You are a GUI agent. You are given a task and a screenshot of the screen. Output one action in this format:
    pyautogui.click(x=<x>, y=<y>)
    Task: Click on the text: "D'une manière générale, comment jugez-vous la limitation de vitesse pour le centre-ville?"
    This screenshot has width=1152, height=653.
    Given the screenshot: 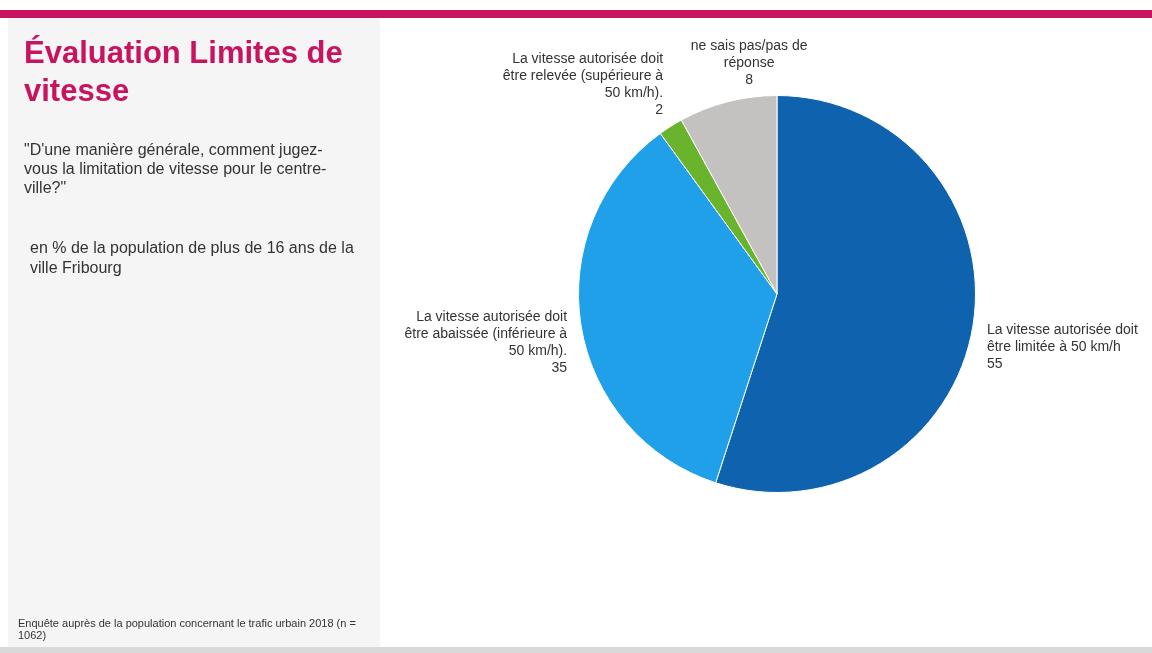 What is the action you would take?
    pyautogui.click(x=176, y=168)
    